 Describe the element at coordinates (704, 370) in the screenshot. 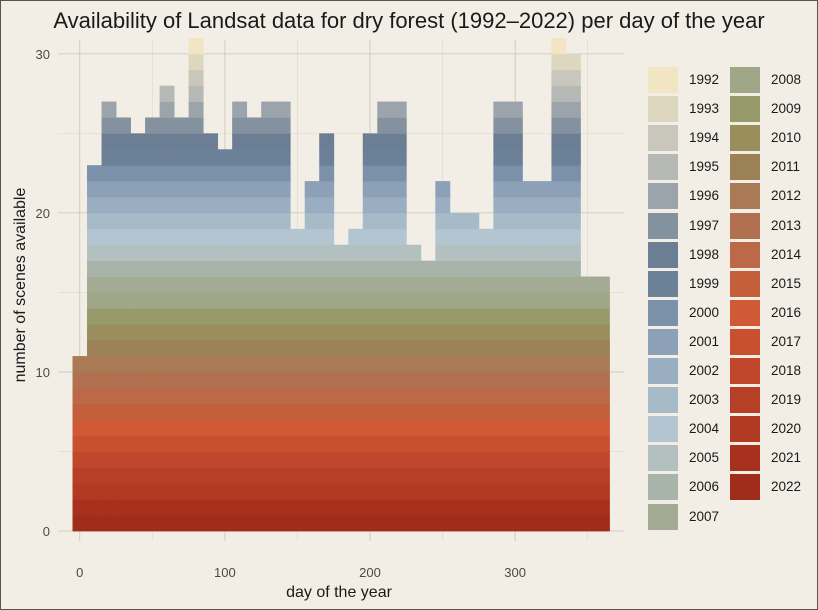

I see `legend-label: 2002` at that location.